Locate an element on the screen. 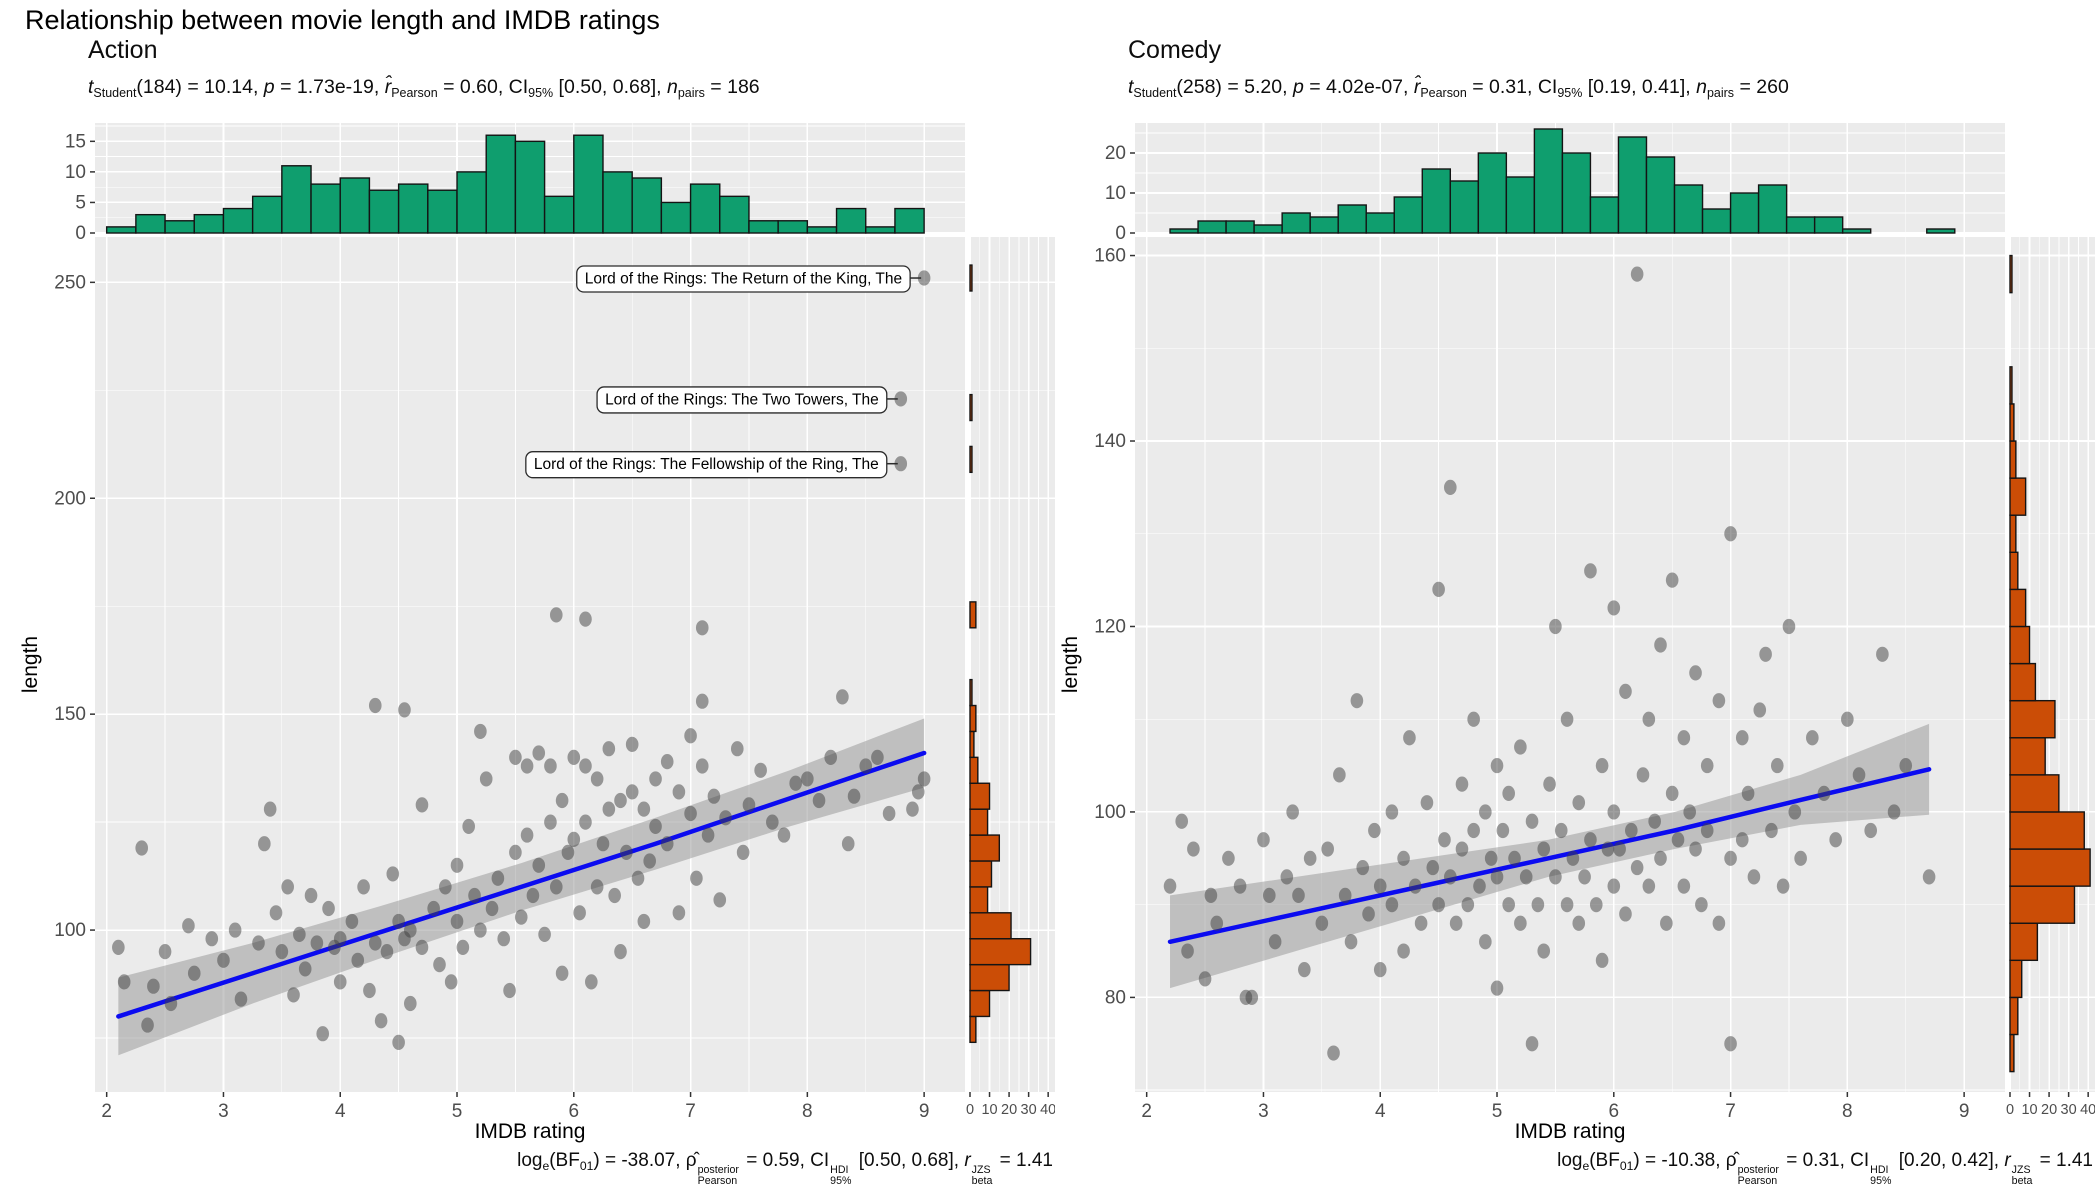  top-hist-count-label: 10 is located at coordinates (1115, 193).